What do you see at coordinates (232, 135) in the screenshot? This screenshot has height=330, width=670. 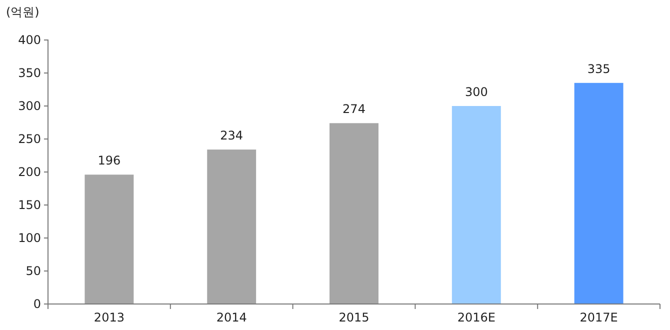 I see `data-label: 234` at bounding box center [232, 135].